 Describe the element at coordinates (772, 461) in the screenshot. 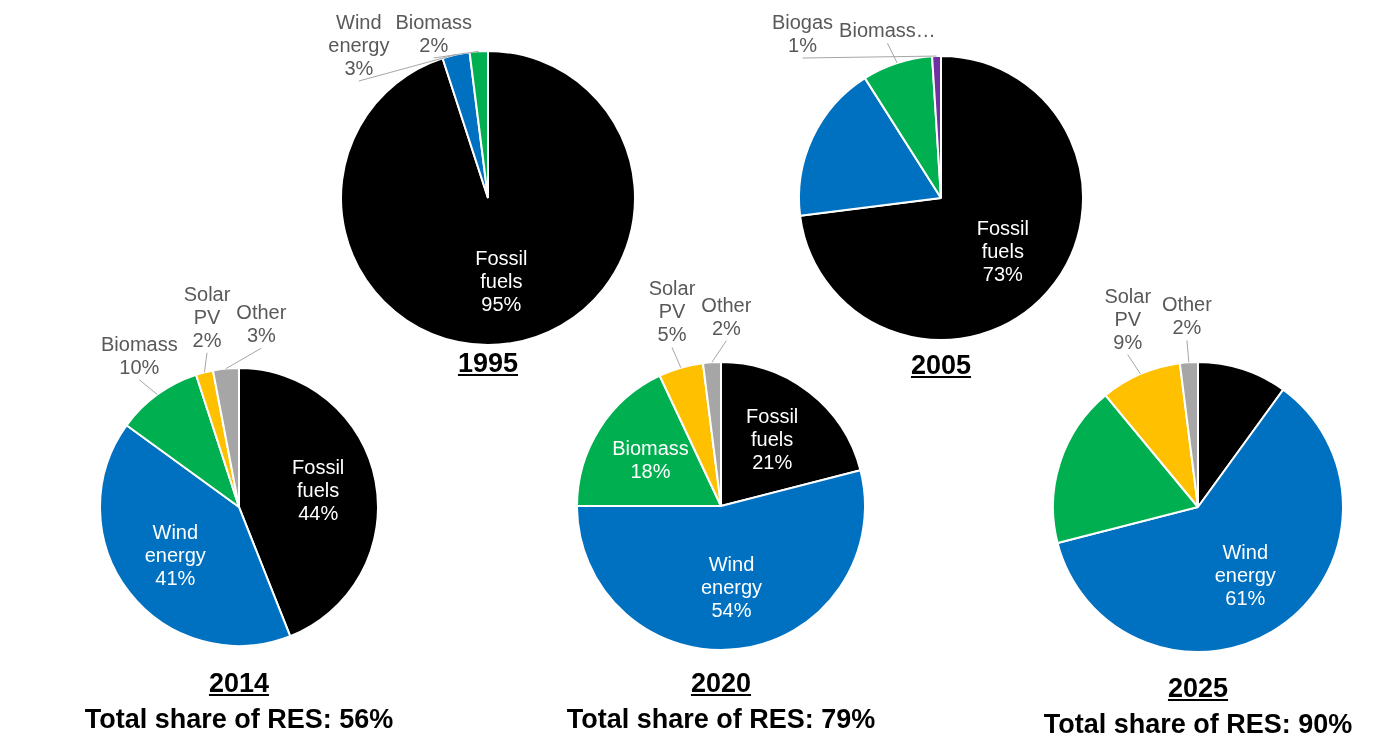

I see `data-label: 21%` at that location.